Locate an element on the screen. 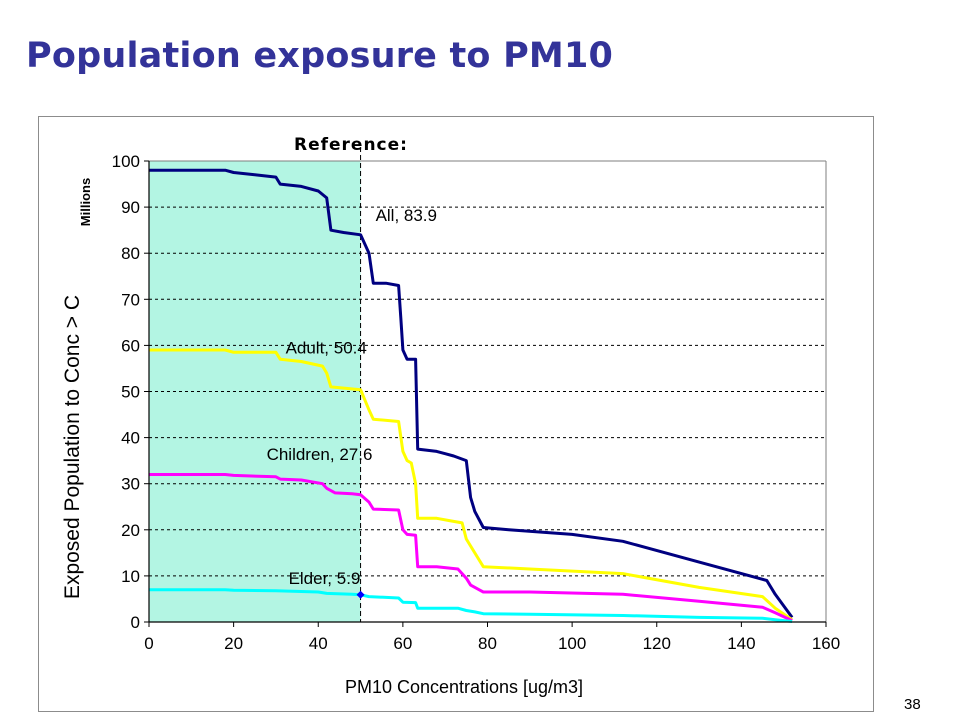 Image resolution: width=960 pixels, height=720 pixels. x-tick-label: 0 is located at coordinates (148, 643).